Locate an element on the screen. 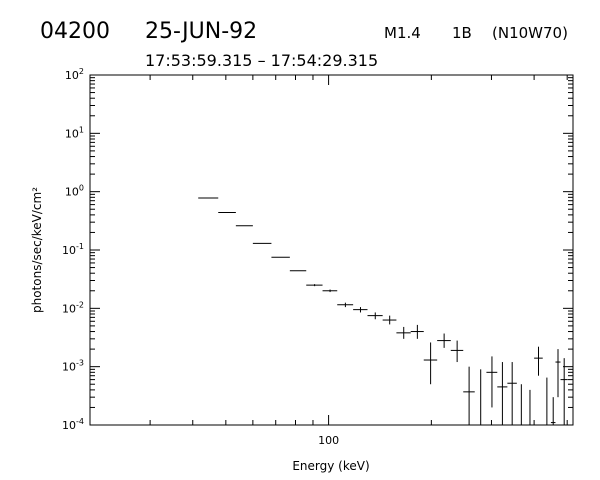 The width and height of the screenshot is (600, 480). y-tick-label: 10⁰ is located at coordinates (74, 191).